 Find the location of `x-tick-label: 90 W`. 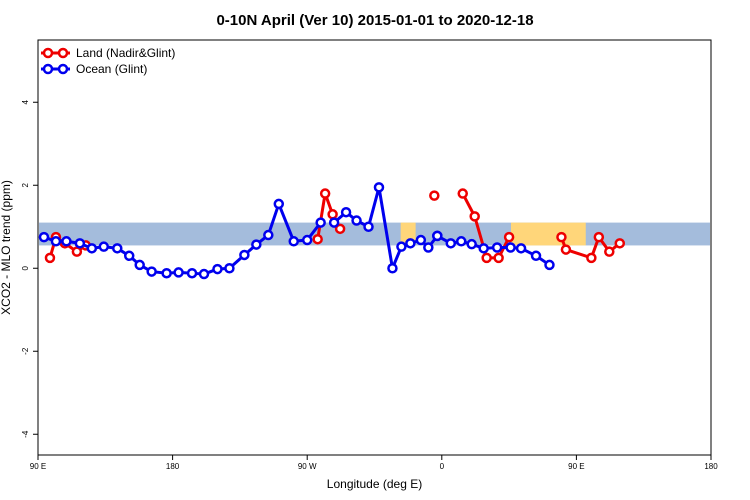

x-tick-label: 90 W is located at coordinates (307, 466).